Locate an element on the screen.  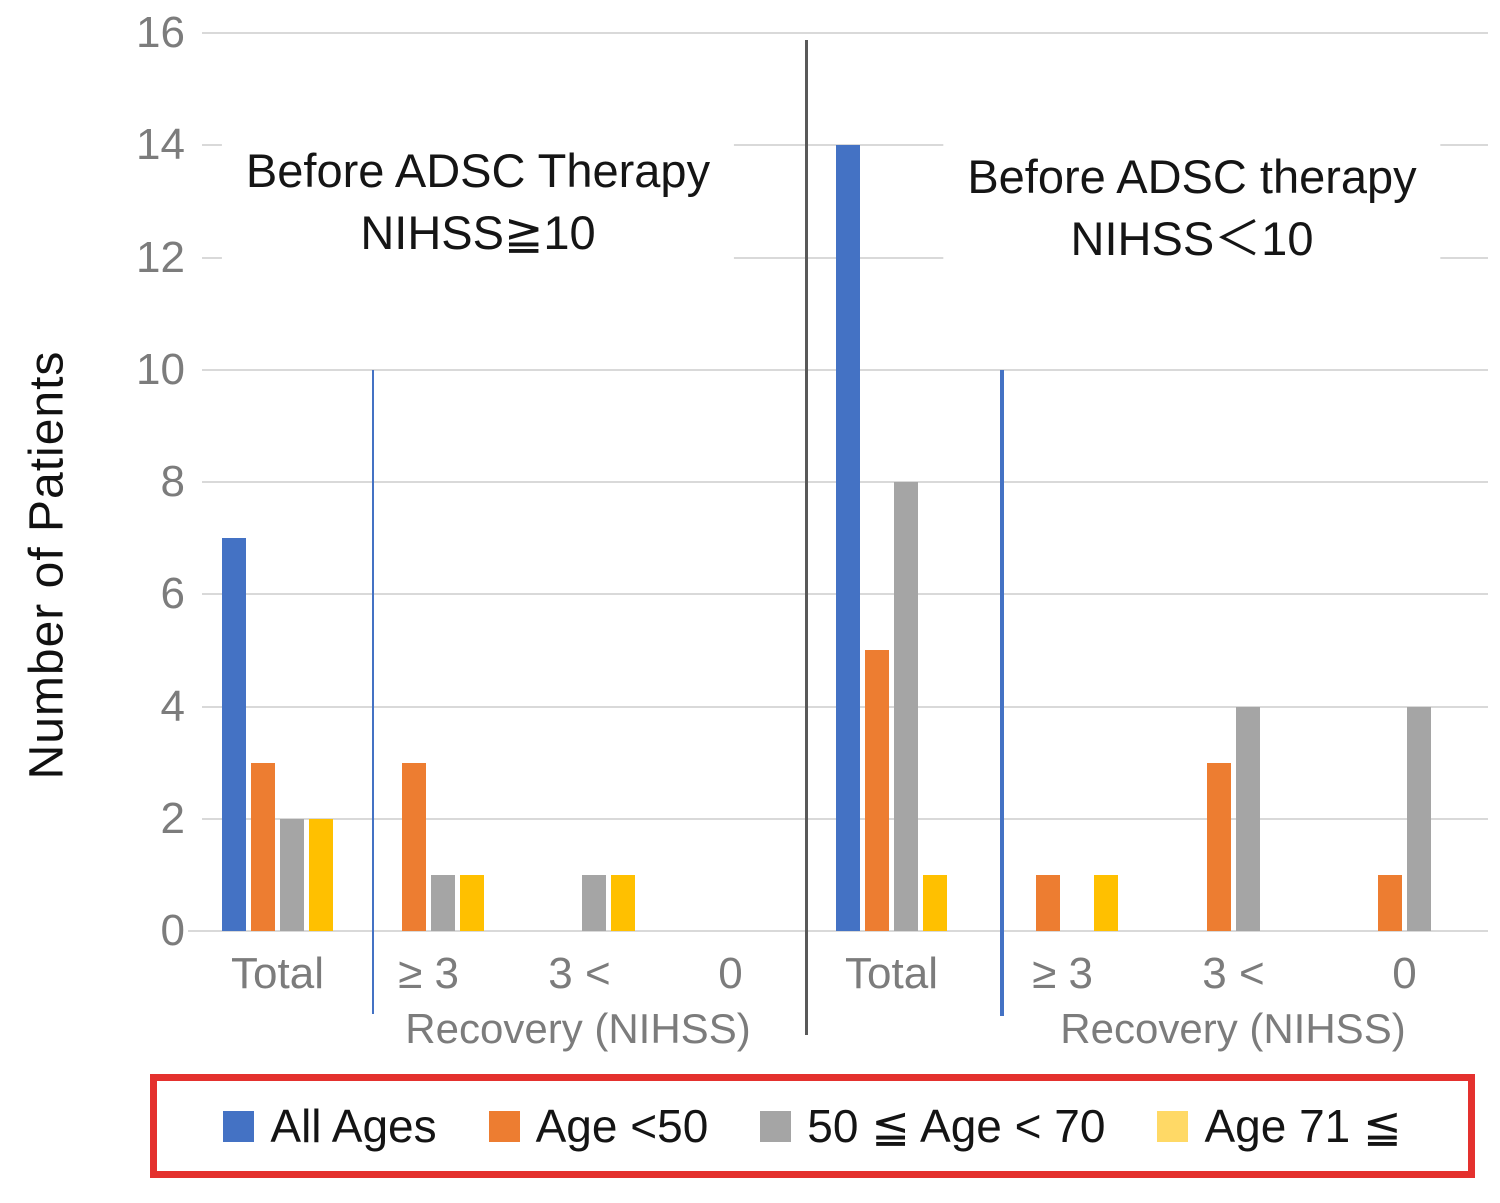
legend-item: 50 ≦ Age < 70 is located at coordinates (932, 1126).